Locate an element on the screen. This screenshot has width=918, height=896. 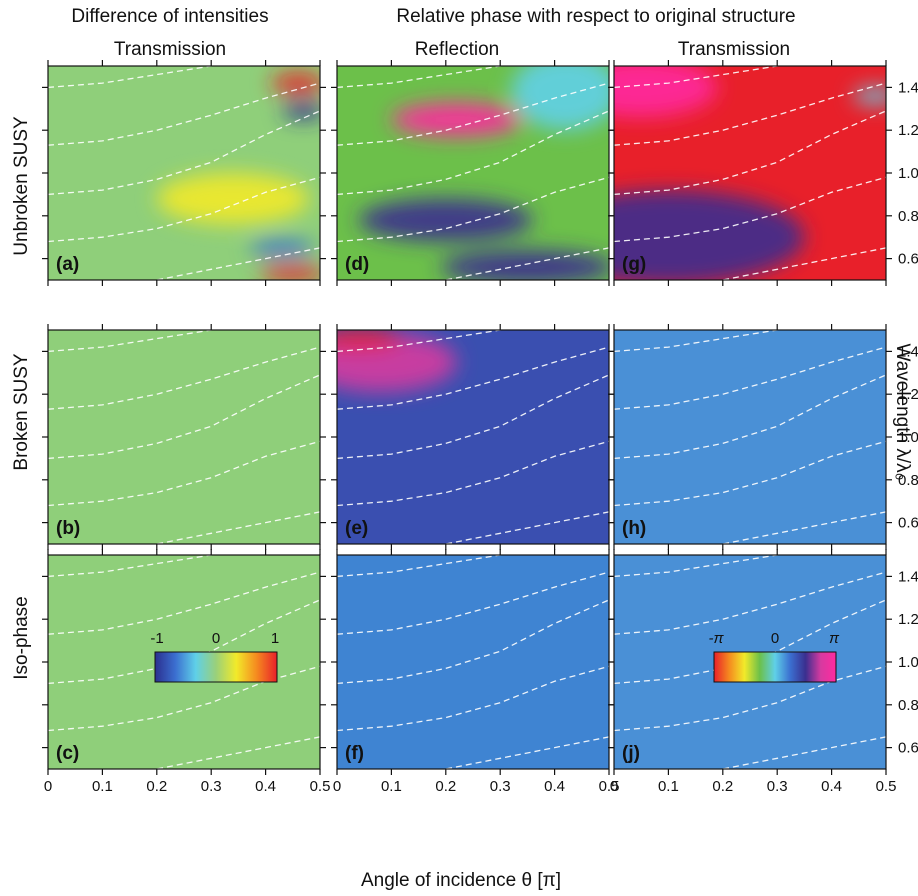
colorbar-phase-tick-max: π is located at coordinates (834, 638).